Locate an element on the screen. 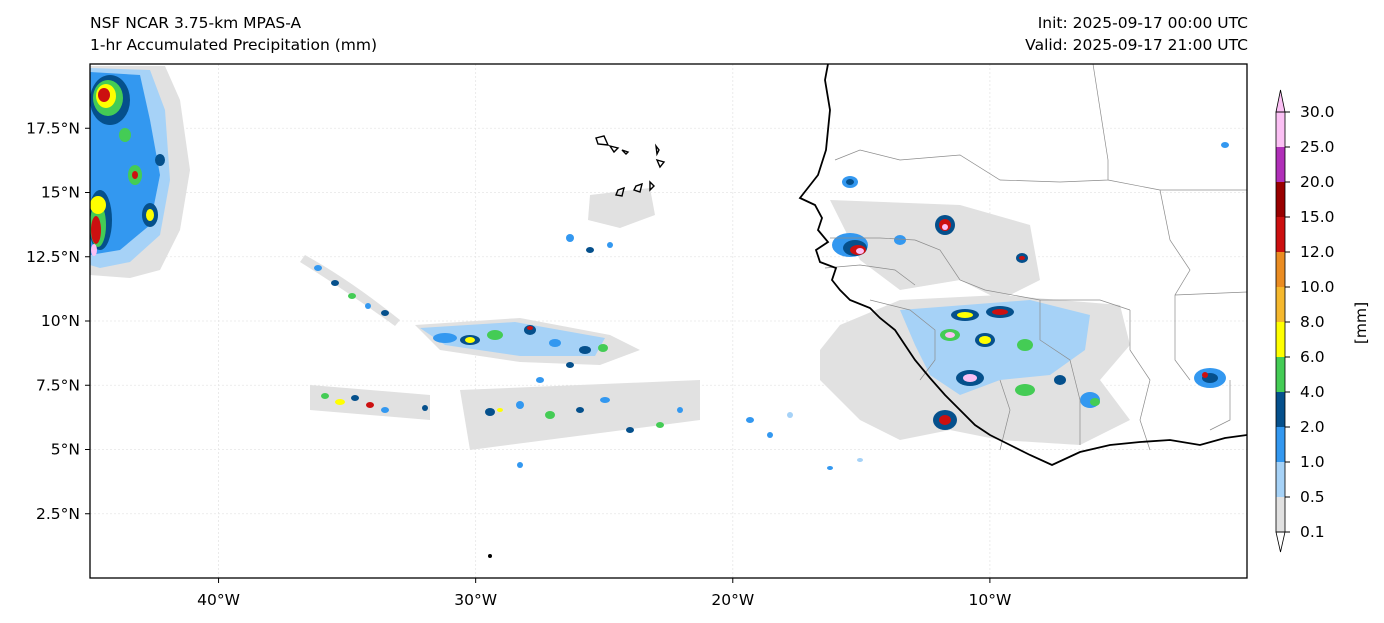 The height and width of the screenshot is (623, 1384). lat-tick-label: 10°N is located at coordinates (60, 321).